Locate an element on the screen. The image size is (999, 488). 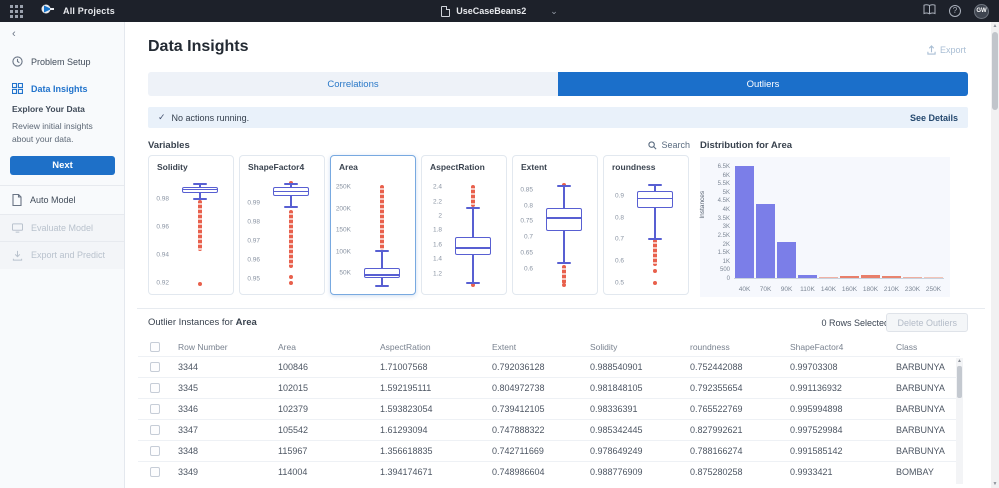
export-button: Export is located at coordinates (946, 50).